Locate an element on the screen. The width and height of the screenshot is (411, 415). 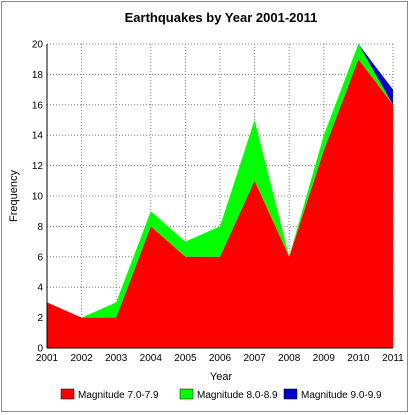
y-tick-label: 0 is located at coordinates (40, 349).